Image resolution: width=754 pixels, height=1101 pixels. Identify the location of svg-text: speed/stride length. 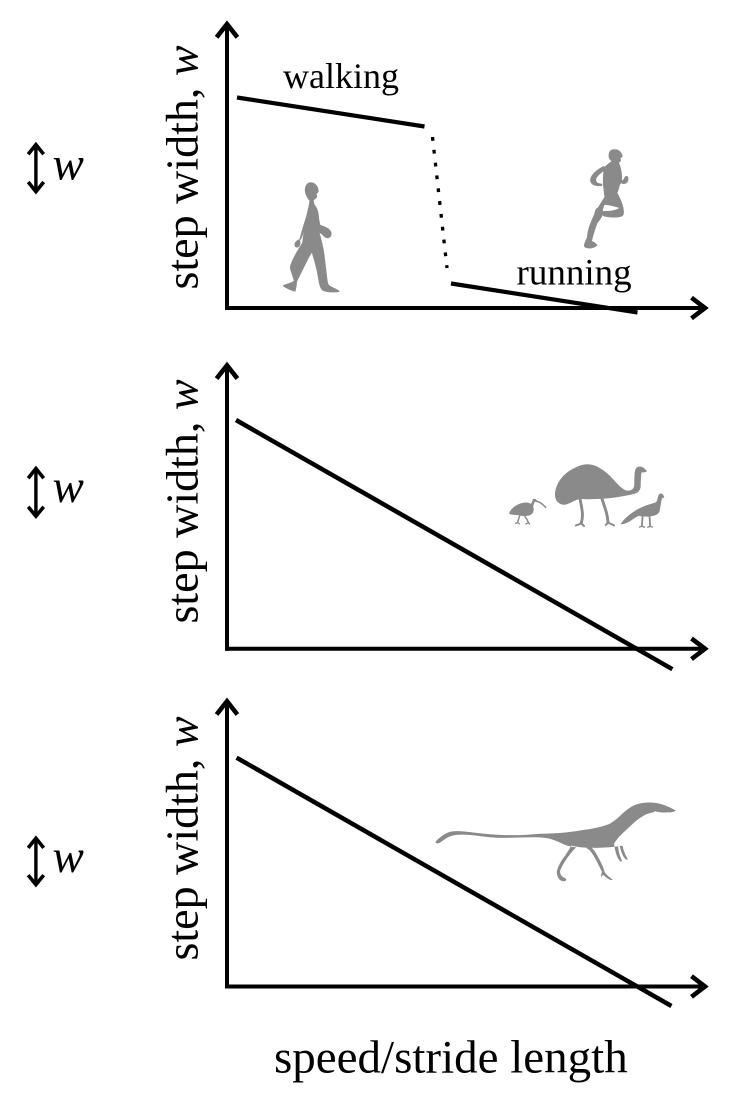
(451, 1058).